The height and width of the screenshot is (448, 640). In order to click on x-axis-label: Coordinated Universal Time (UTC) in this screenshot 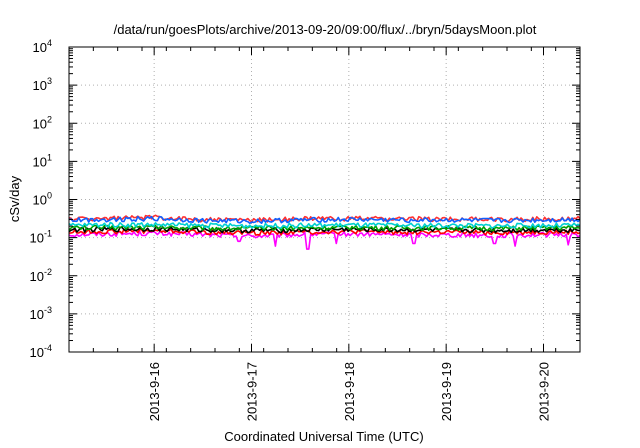, I will do `click(323, 436)`.